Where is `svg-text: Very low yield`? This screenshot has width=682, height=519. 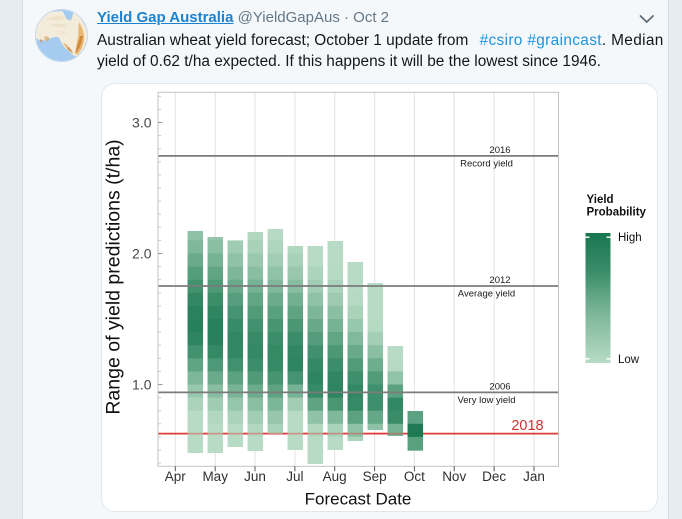
svg-text: Very low yield is located at coordinates (486, 400).